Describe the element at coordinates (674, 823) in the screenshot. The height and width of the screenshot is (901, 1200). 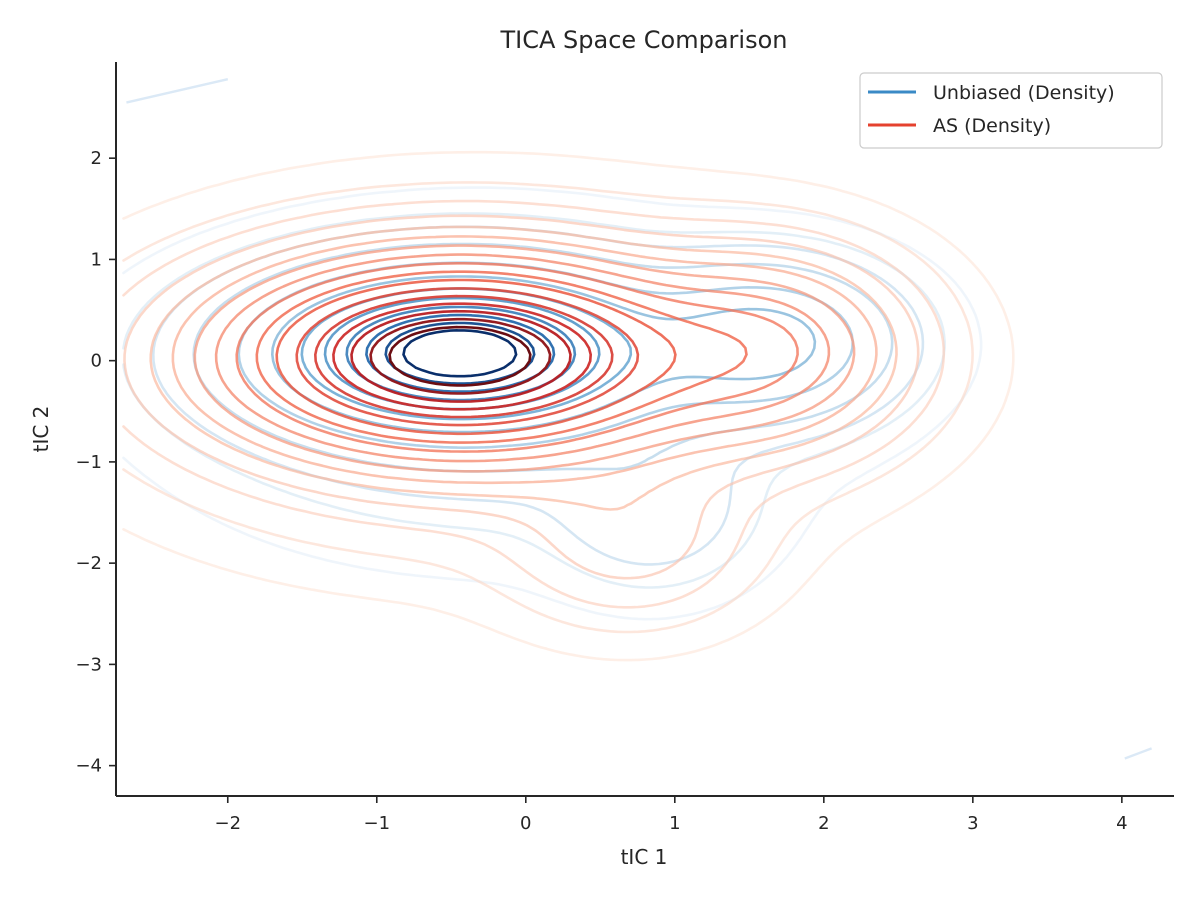
I see `x-tick-label: 1` at that location.